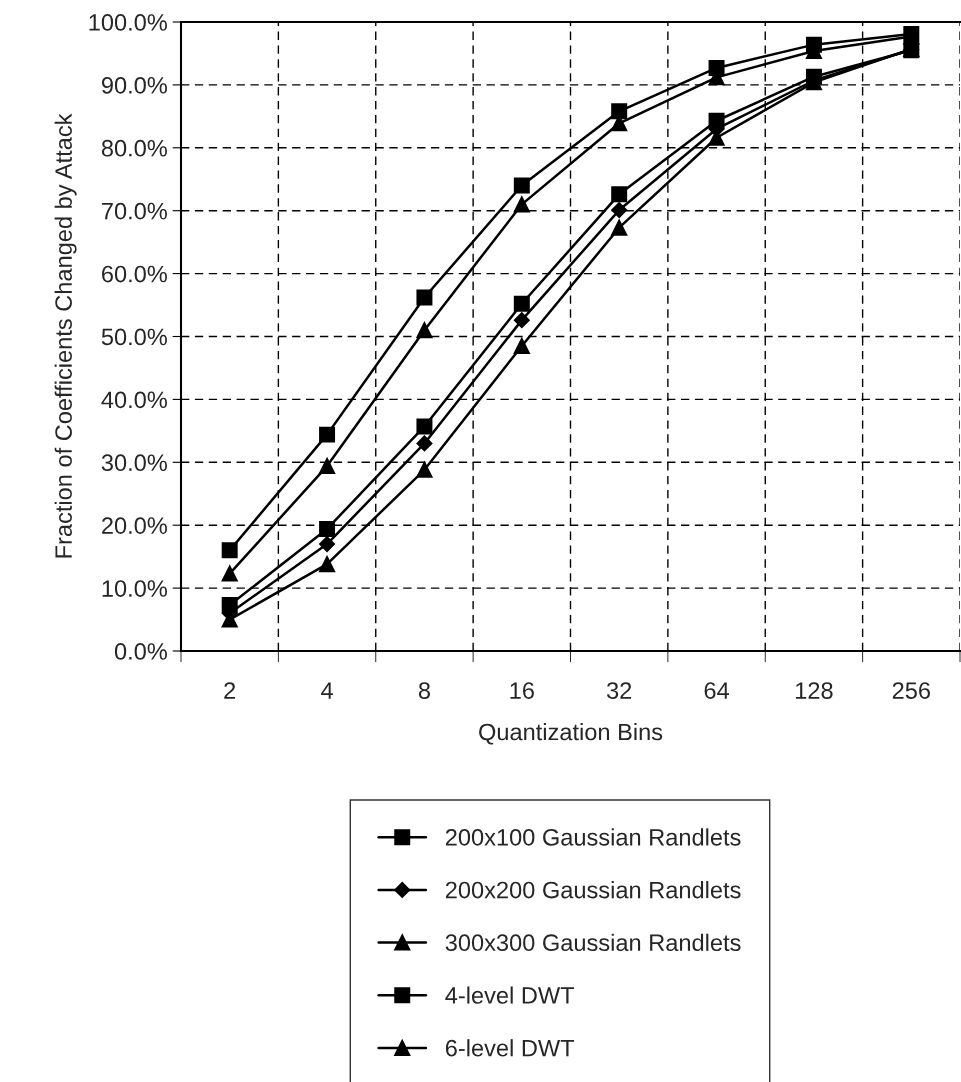 This screenshot has width=961, height=1082. Describe the element at coordinates (134, 400) in the screenshot. I see `y-tick-label: 40.0%` at that location.